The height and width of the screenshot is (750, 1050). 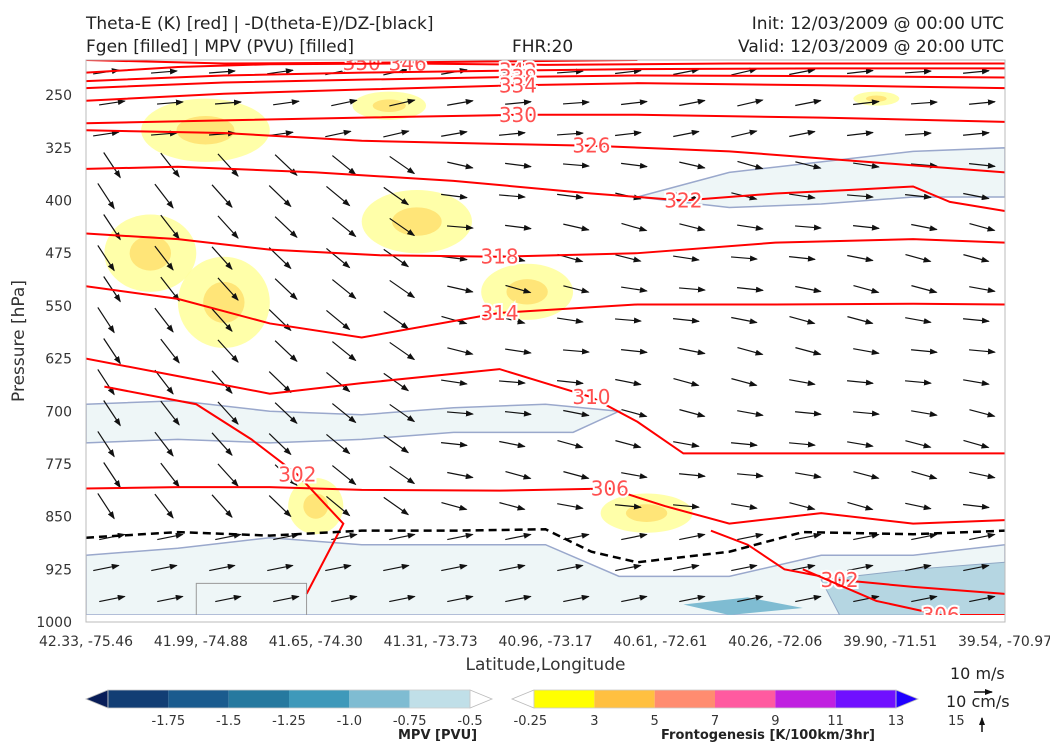 I want to click on theta-e-label-10: 310, so click(x=591, y=397).